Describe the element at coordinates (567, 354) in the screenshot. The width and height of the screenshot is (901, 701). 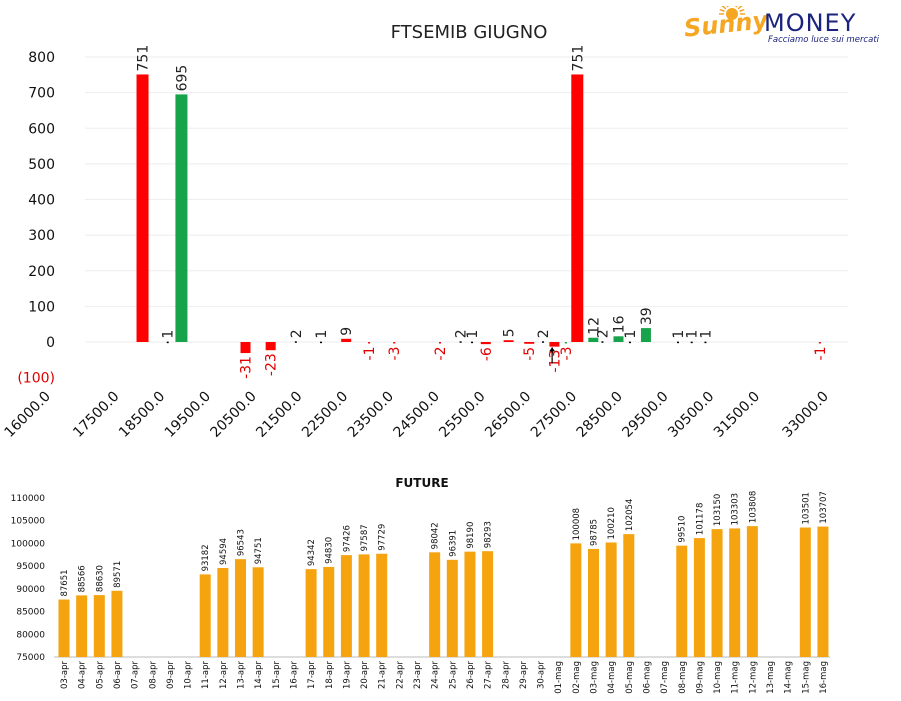
I see `bar-data-label: -3` at that location.